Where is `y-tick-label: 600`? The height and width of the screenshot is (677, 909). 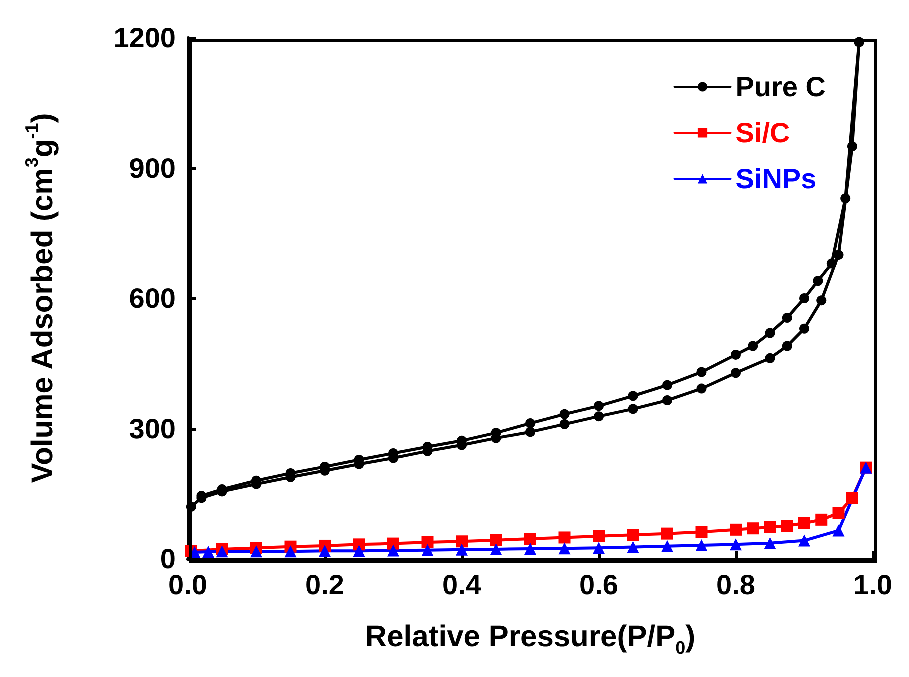 y-tick-label: 600 is located at coordinates (152, 298).